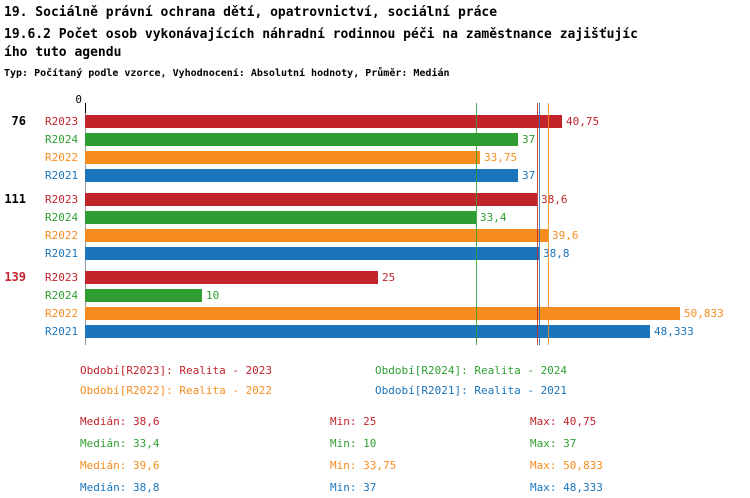 This screenshot has height=498, width=750. I want to click on group-label: 76, so click(18, 121).